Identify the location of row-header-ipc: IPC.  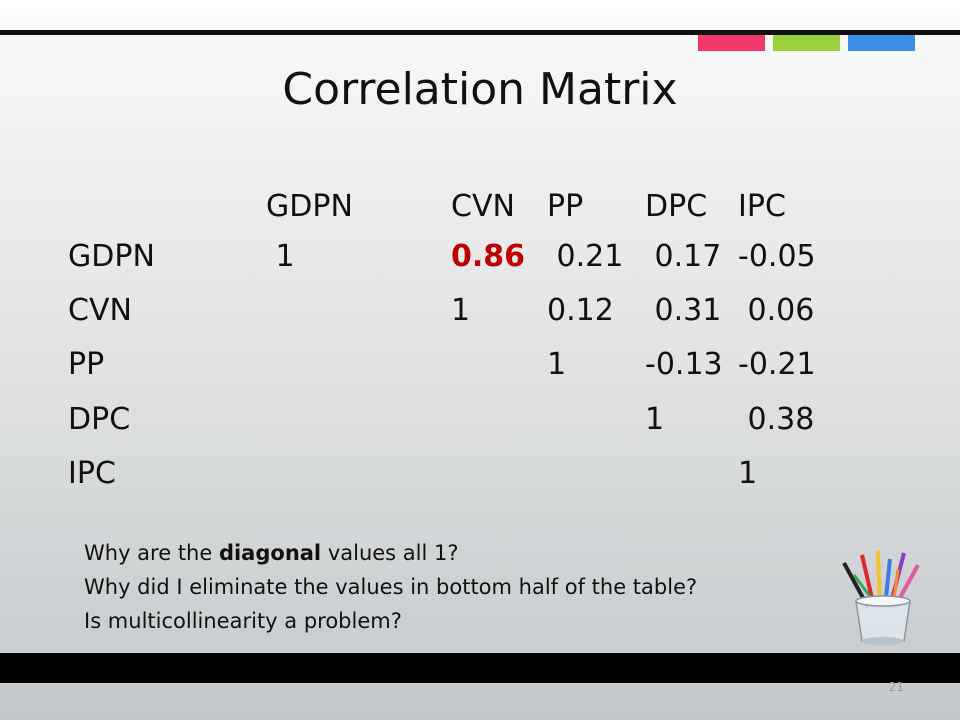
(92, 473).